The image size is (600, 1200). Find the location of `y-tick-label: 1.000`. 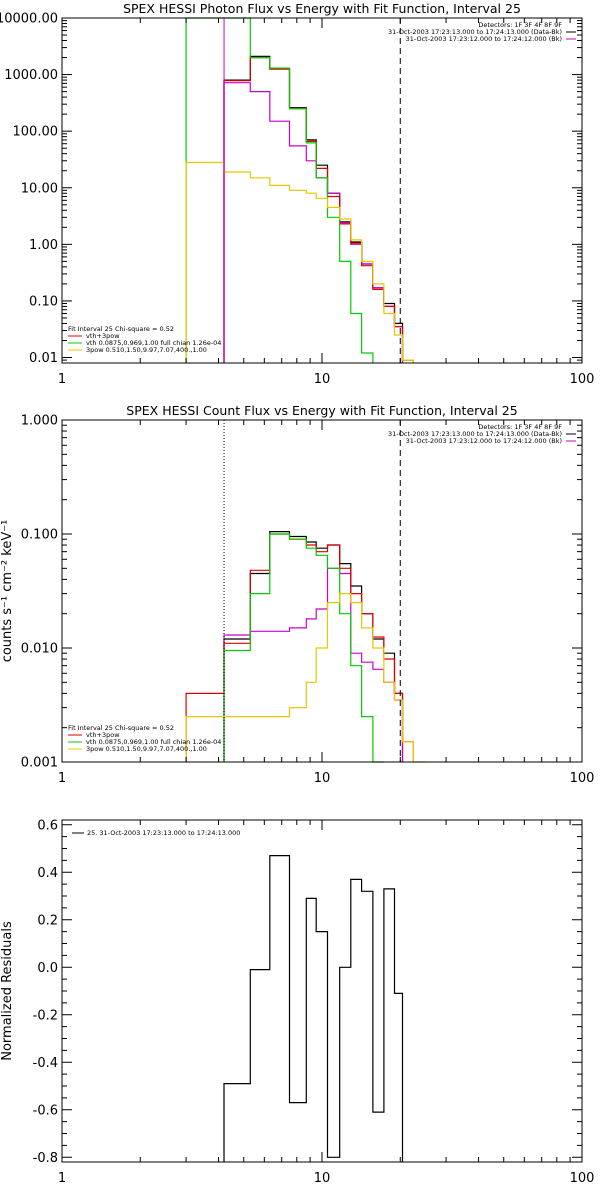

y-tick-label: 1.000 is located at coordinates (39, 421).